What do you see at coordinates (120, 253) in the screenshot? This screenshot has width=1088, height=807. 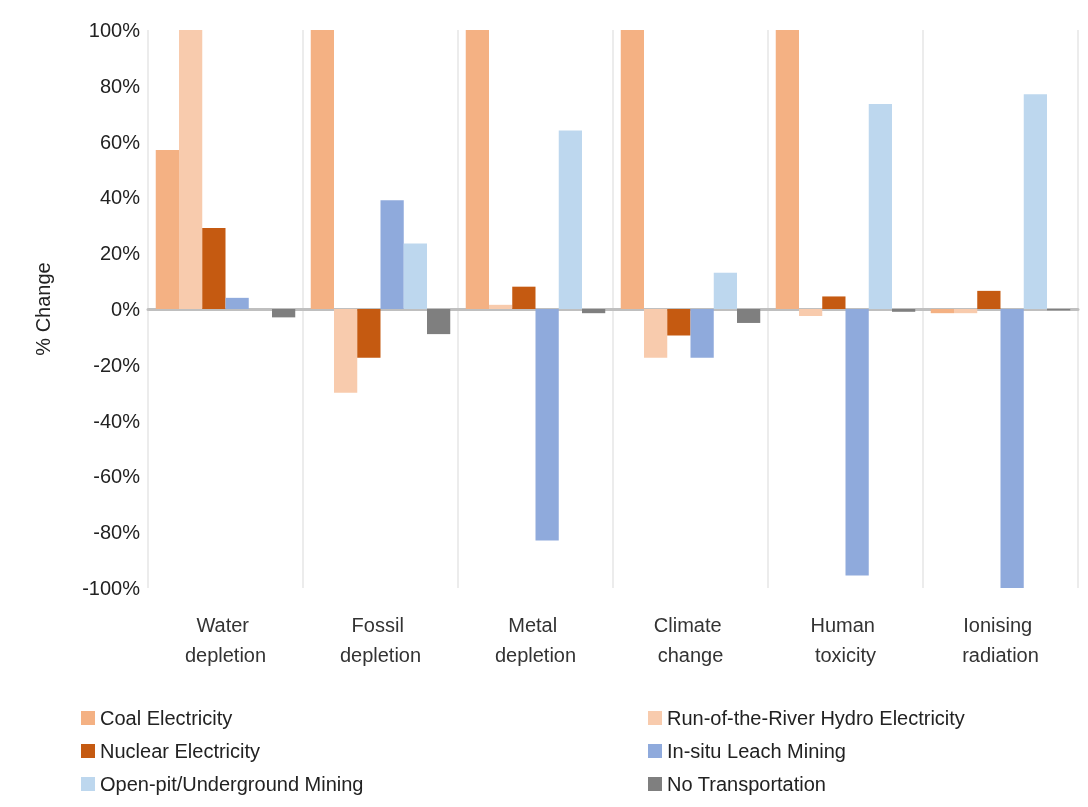 I see `y-tick-label: 20%` at bounding box center [120, 253].